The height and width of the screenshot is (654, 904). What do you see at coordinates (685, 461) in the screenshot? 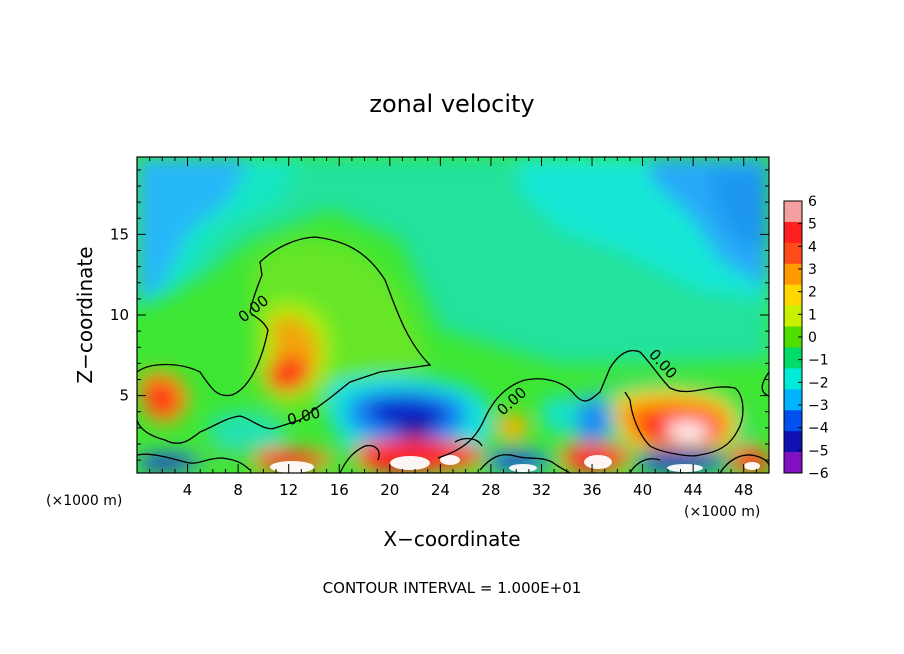
I see `field-bottom-44-blue` at bounding box center [685, 461].